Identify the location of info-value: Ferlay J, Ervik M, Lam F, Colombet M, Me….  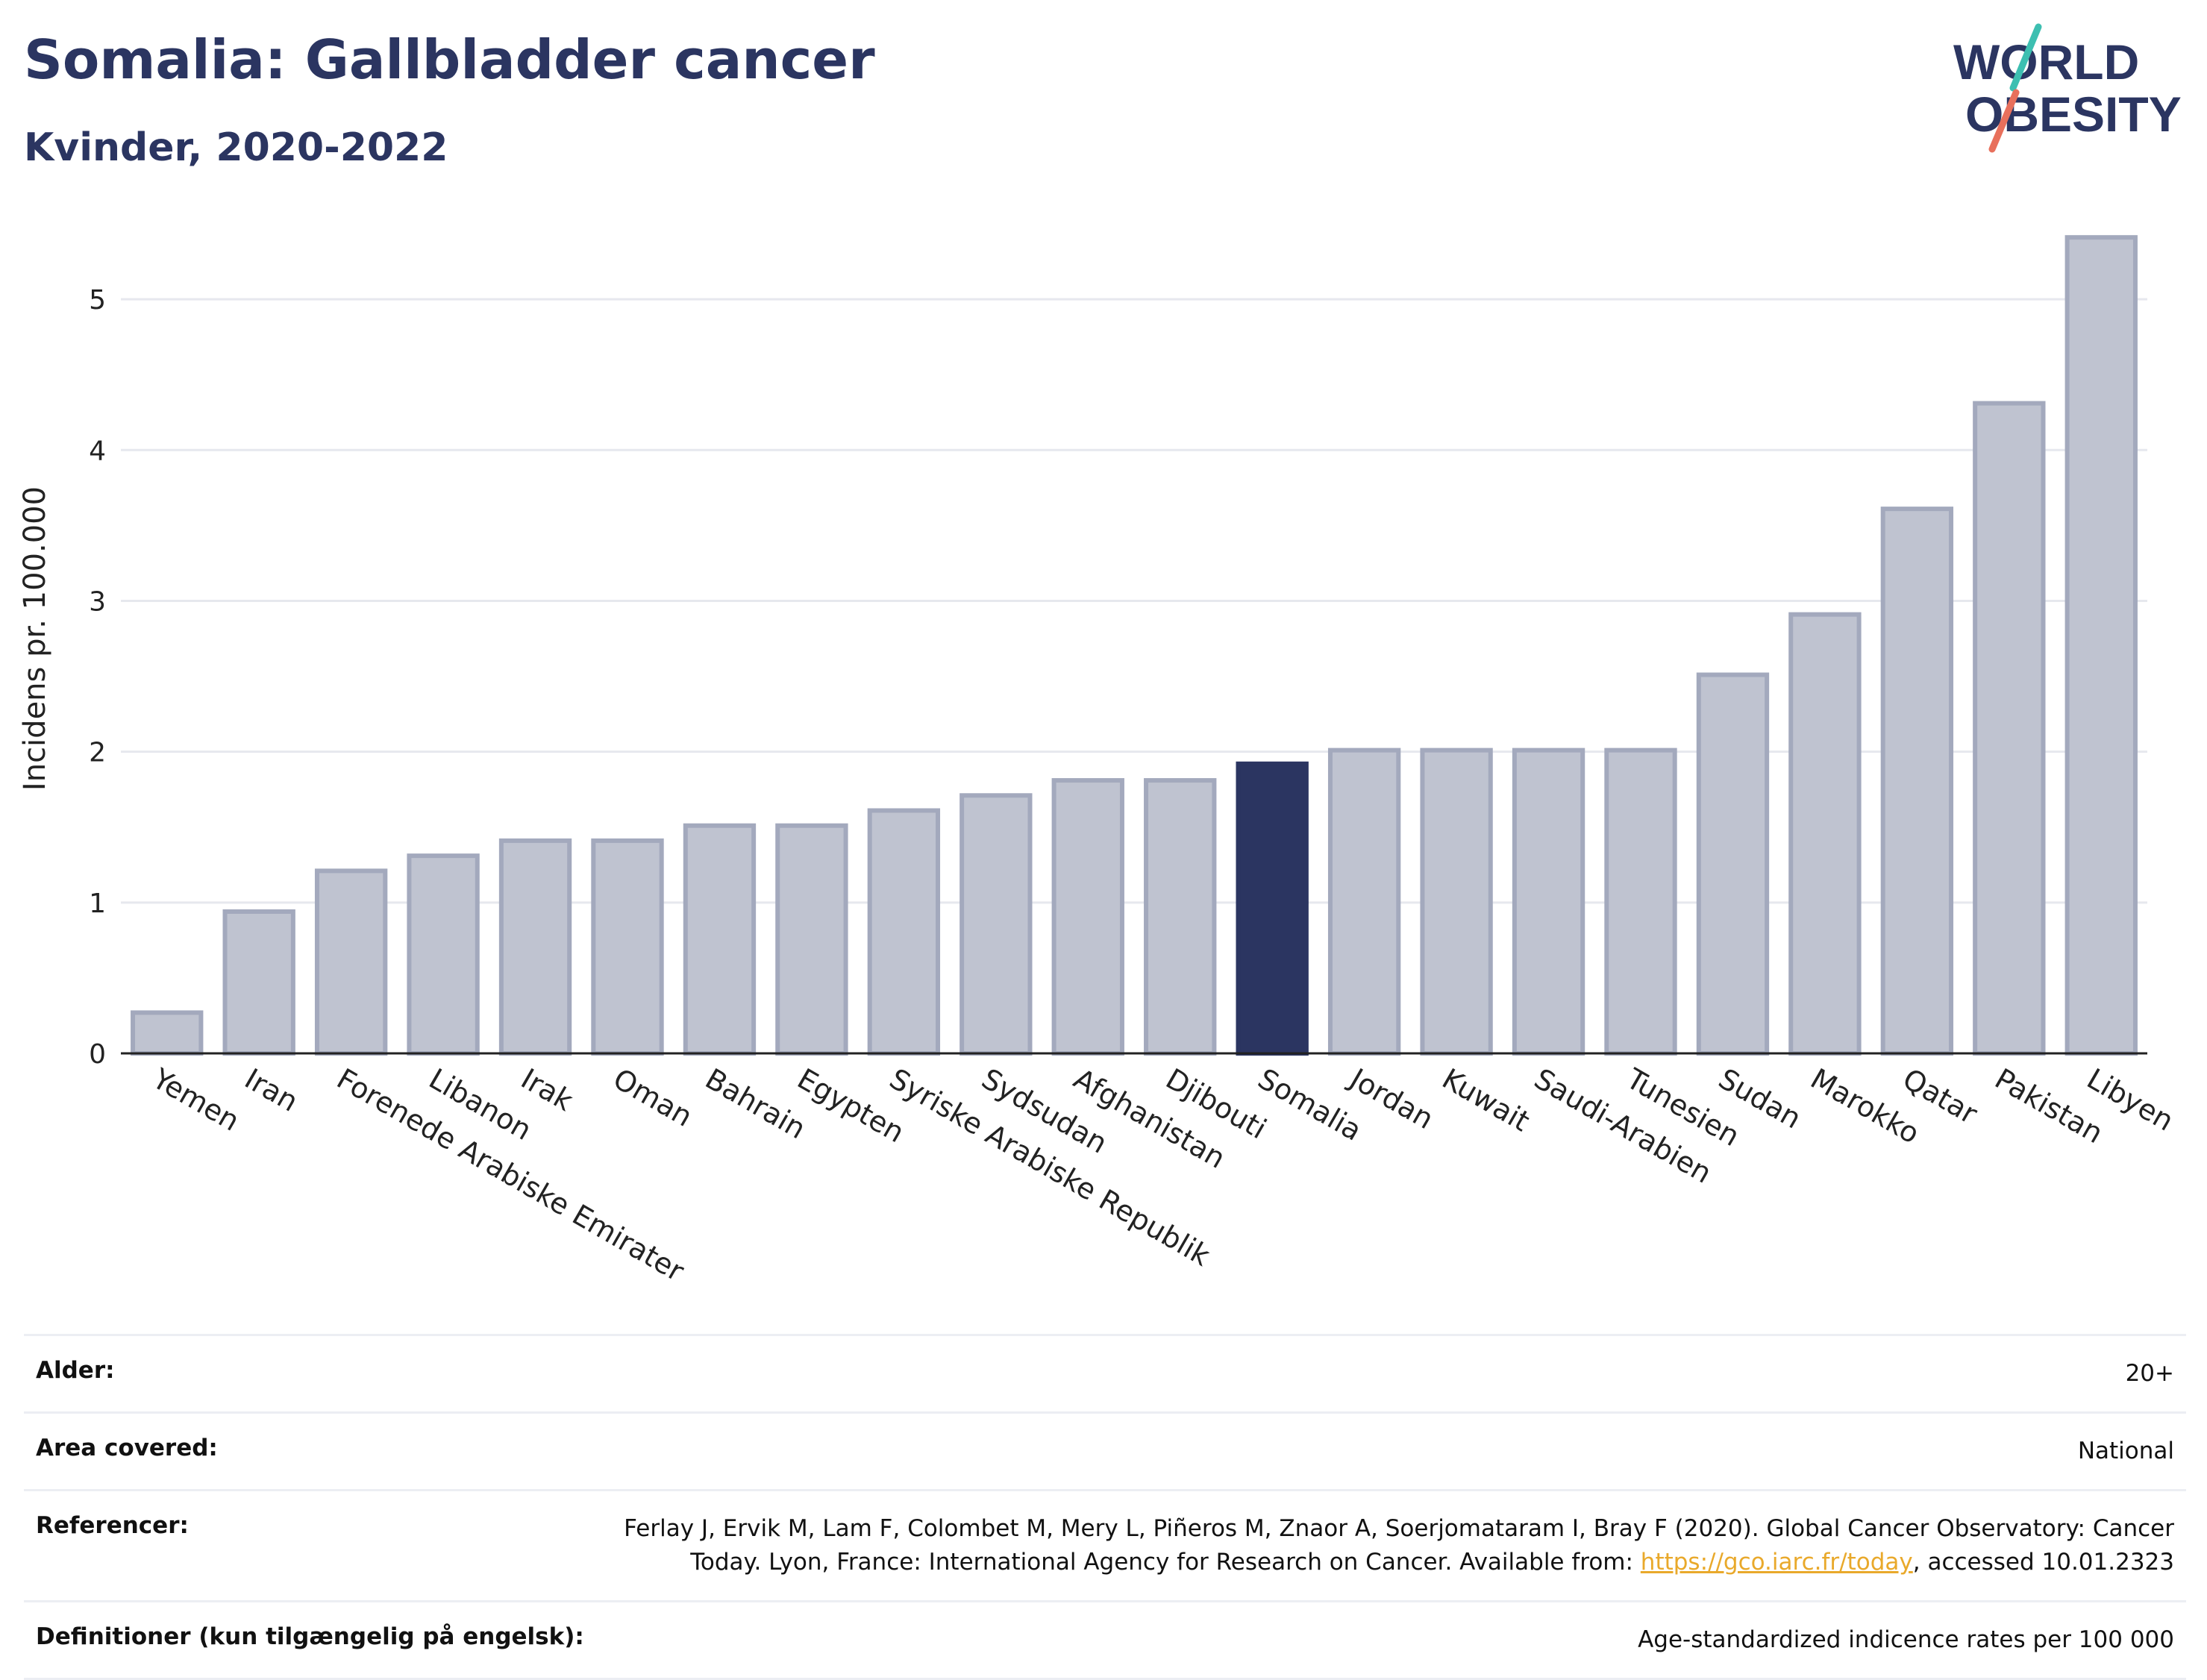
(1391, 1545).